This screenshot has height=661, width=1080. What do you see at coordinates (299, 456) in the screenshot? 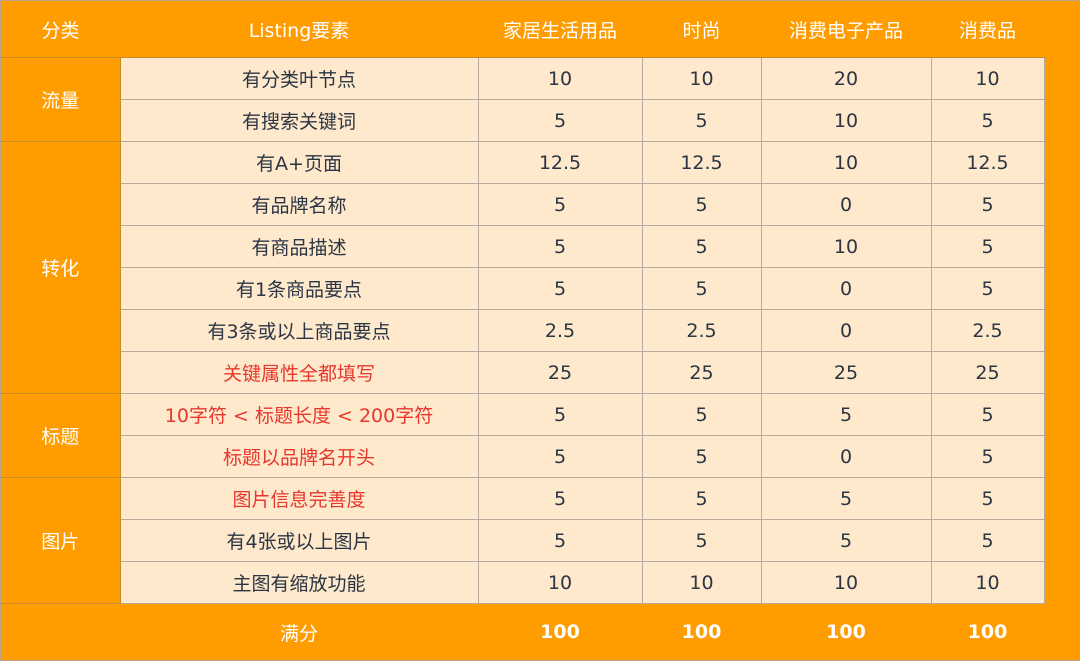
I see `listing-element-cell: 标题以品牌名开头` at bounding box center [299, 456].